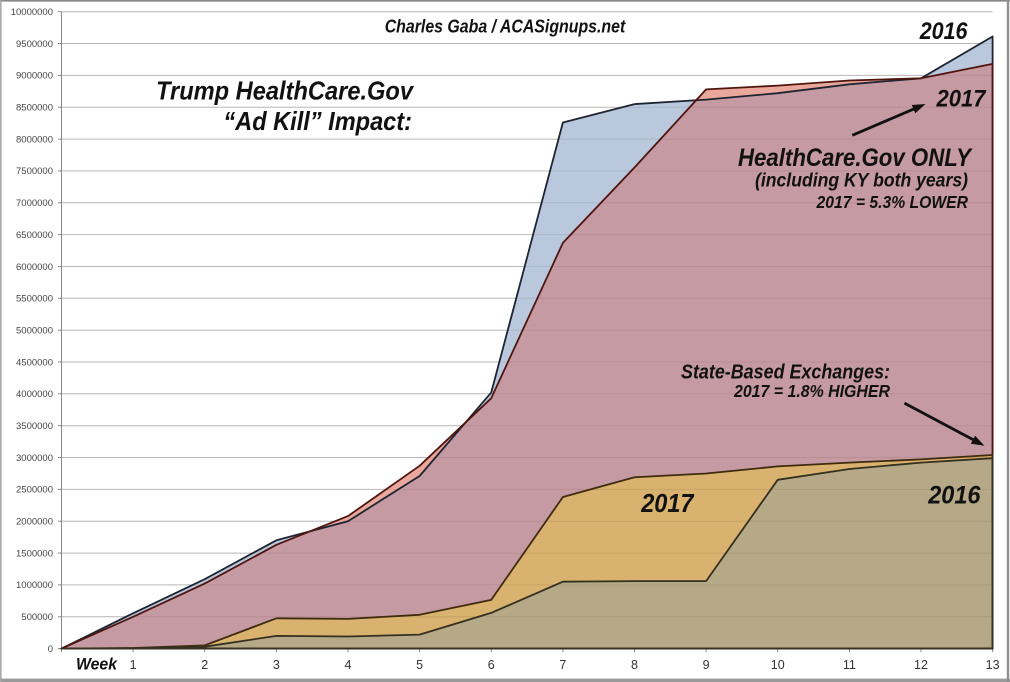 The height and width of the screenshot is (682, 1010). Describe the element at coordinates (861, 181) in the screenshot. I see `svg-text: (including KY both years)` at that location.